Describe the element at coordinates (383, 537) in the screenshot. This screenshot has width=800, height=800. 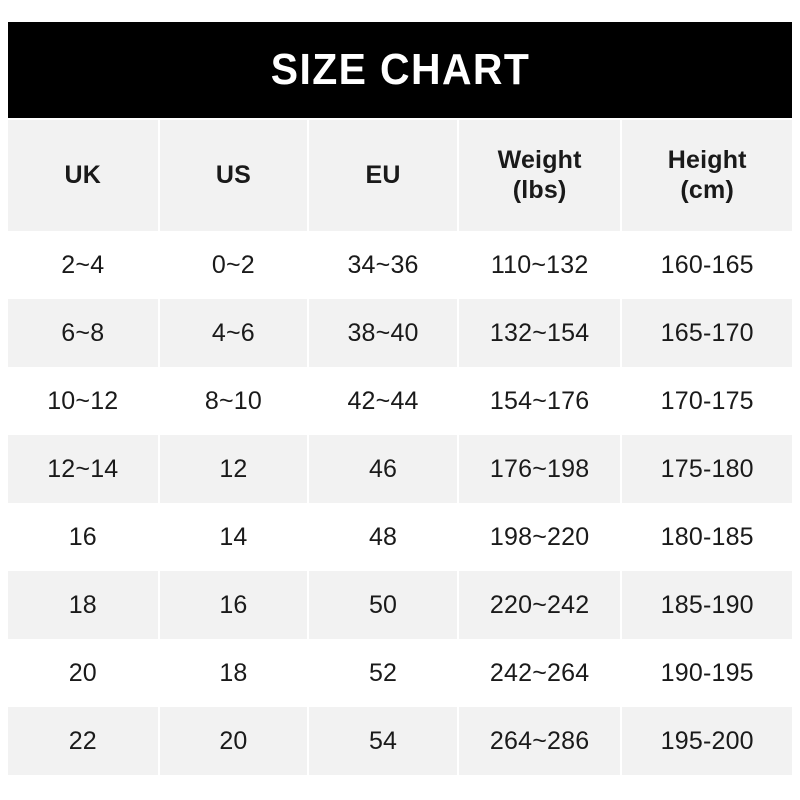
I see `cell-eu: 48` at that location.